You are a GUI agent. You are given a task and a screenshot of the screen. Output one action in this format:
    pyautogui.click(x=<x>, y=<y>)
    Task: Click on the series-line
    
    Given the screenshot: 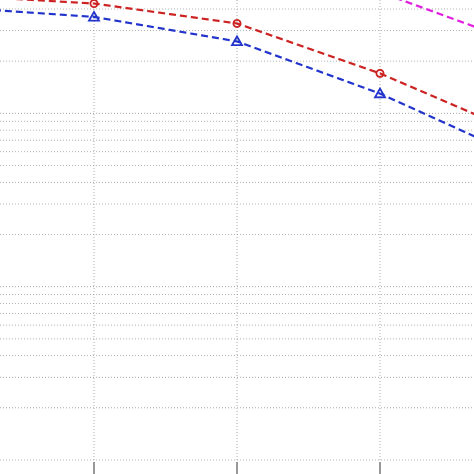 What is the action you would take?
    pyautogui.click(x=436, y=14)
    